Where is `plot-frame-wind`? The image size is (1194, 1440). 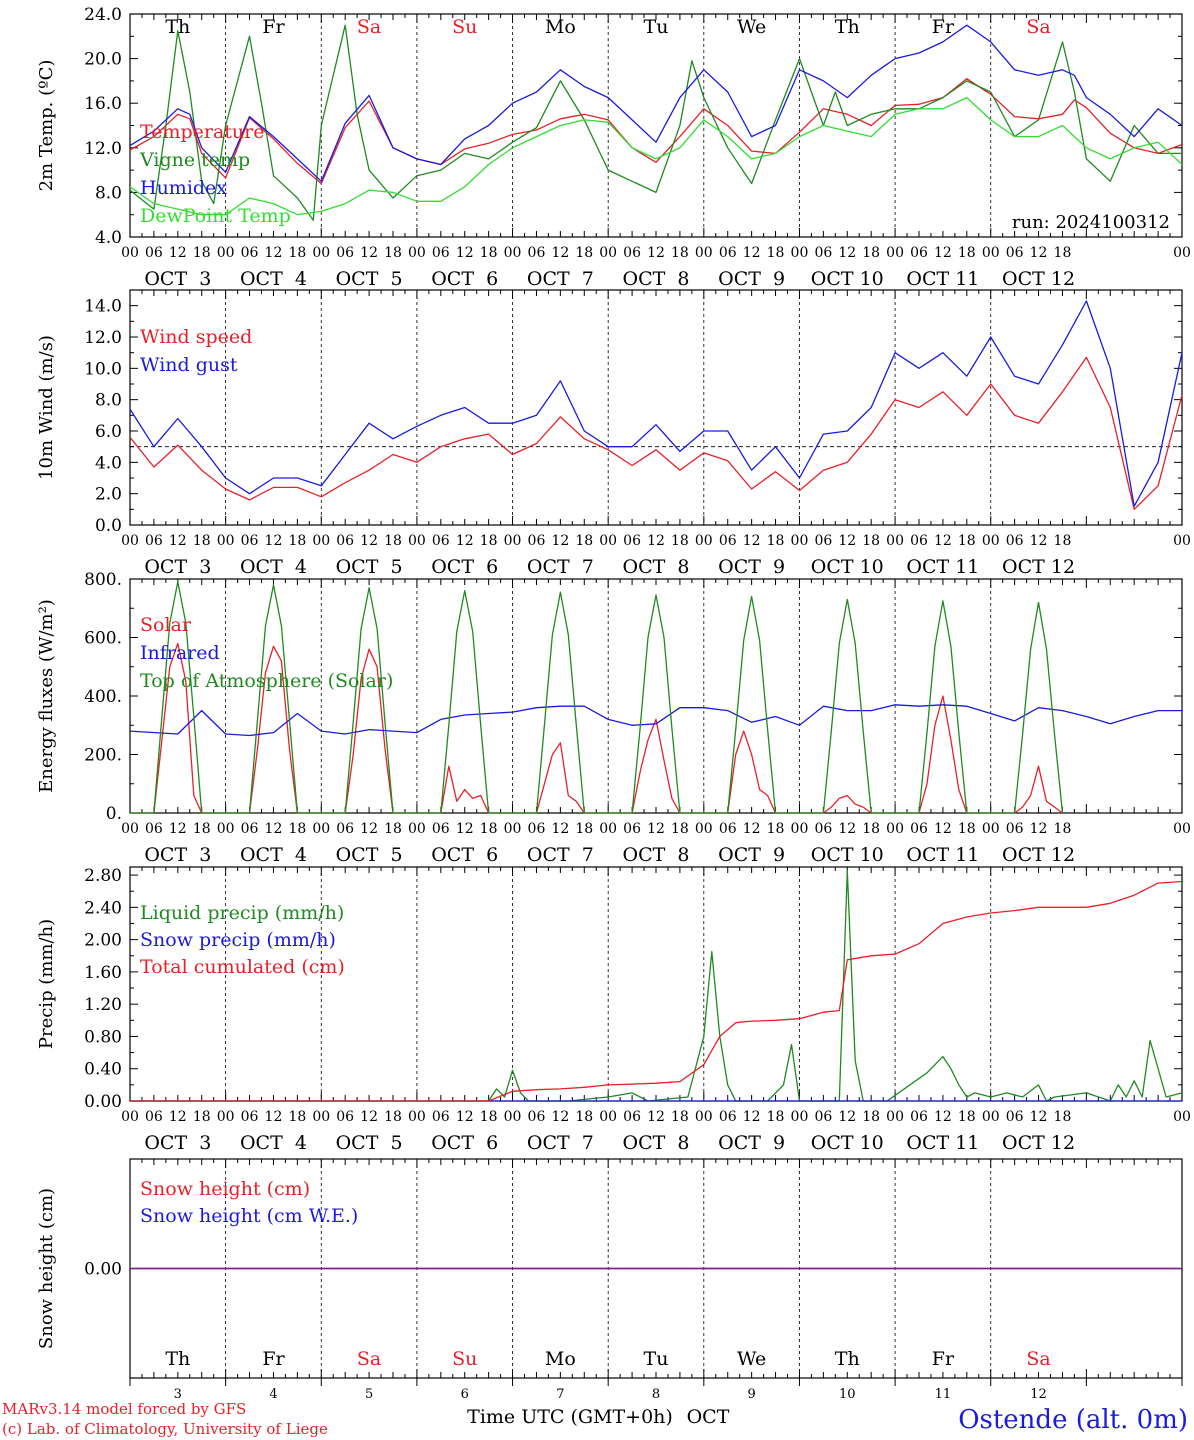 plot-frame-wind is located at coordinates (656, 407).